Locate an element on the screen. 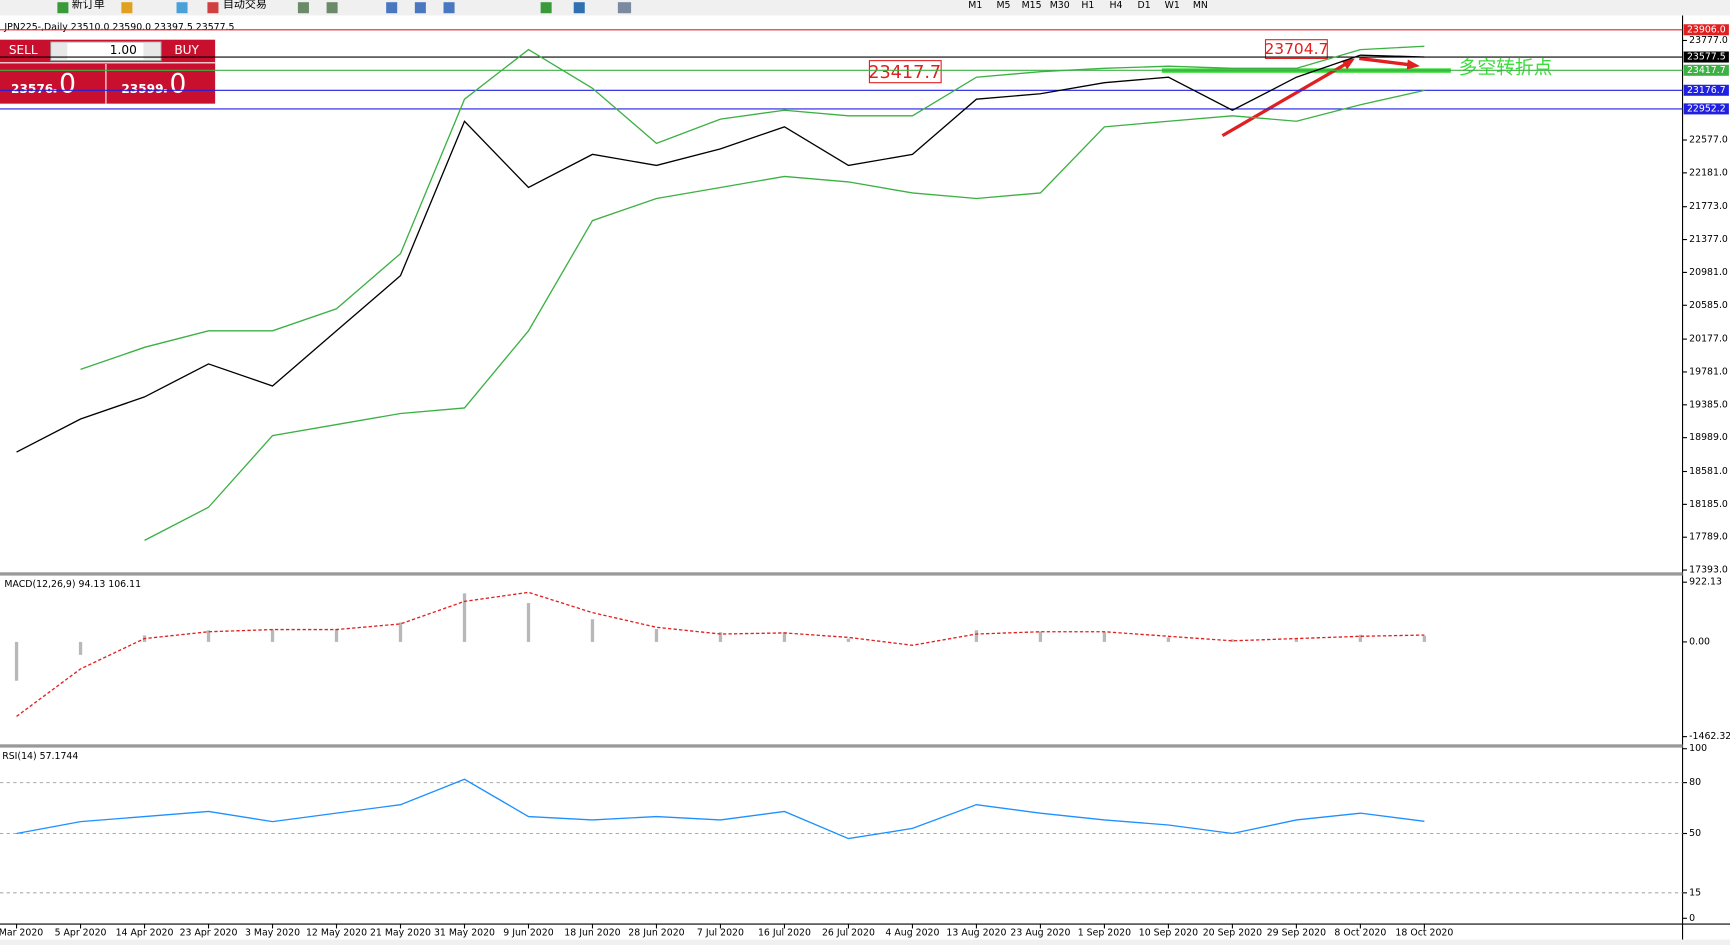 Image resolution: width=1730 pixels, height=945 pixels. y-tick-label: 0.00 is located at coordinates (1699, 641).